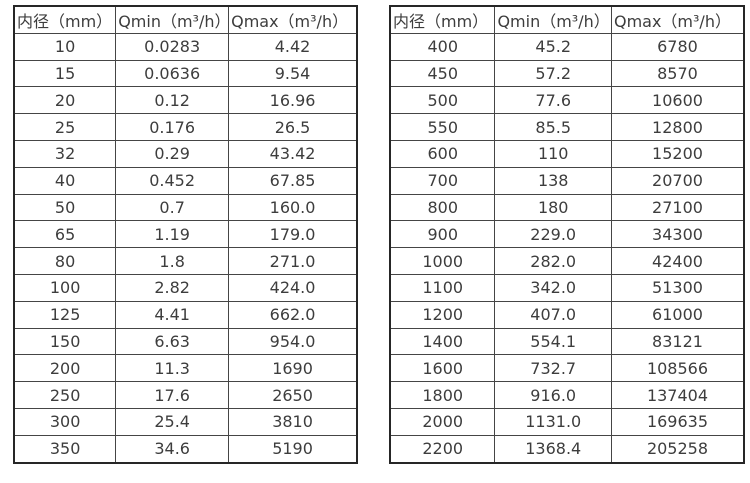 The image size is (750, 483). What do you see at coordinates (442, 261) in the screenshot?
I see `table-cell-diameter: 1000` at bounding box center [442, 261].